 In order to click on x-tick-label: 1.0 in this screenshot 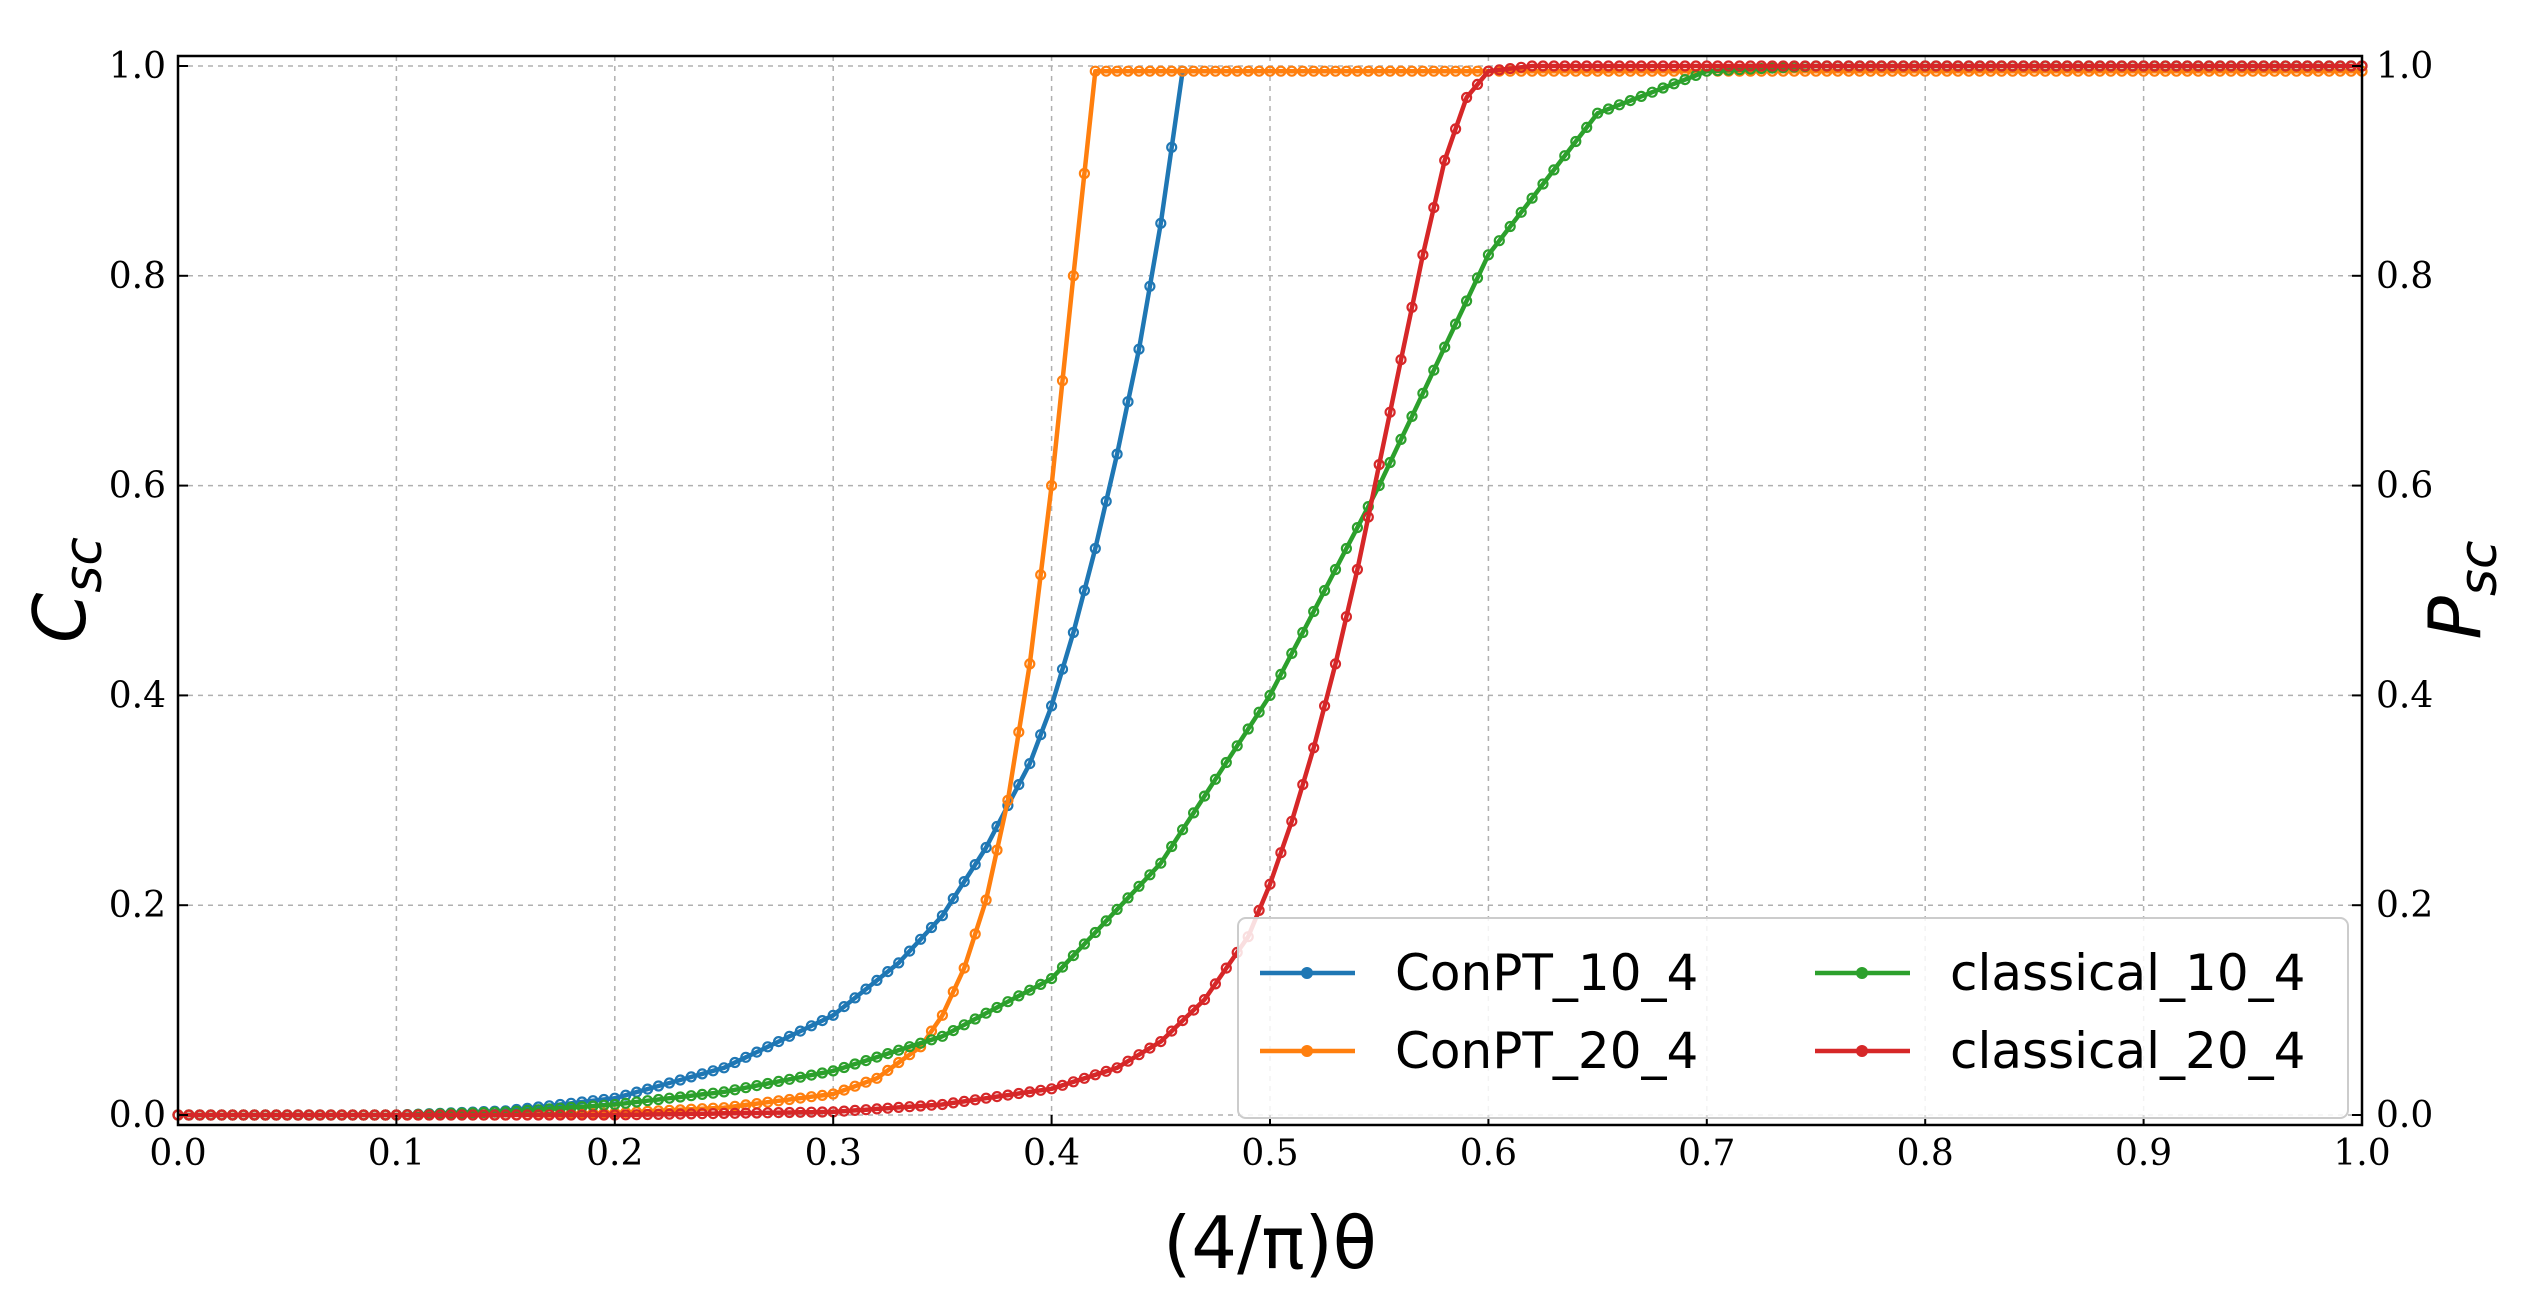, I will do `click(2361, 1153)`.